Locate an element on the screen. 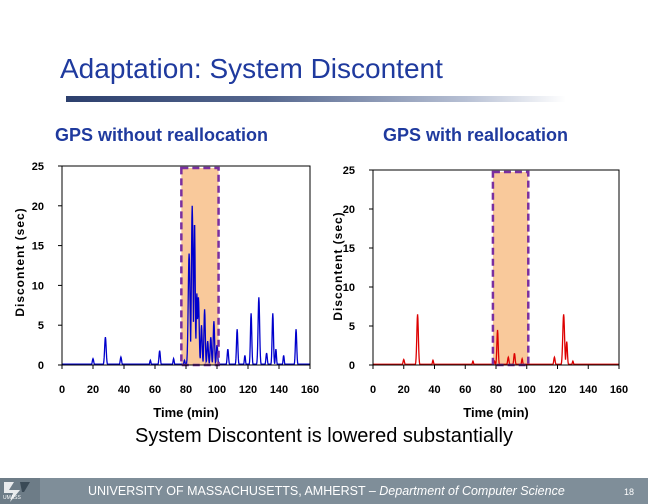 The width and height of the screenshot is (648, 504). footer-bar is located at coordinates (324, 491).